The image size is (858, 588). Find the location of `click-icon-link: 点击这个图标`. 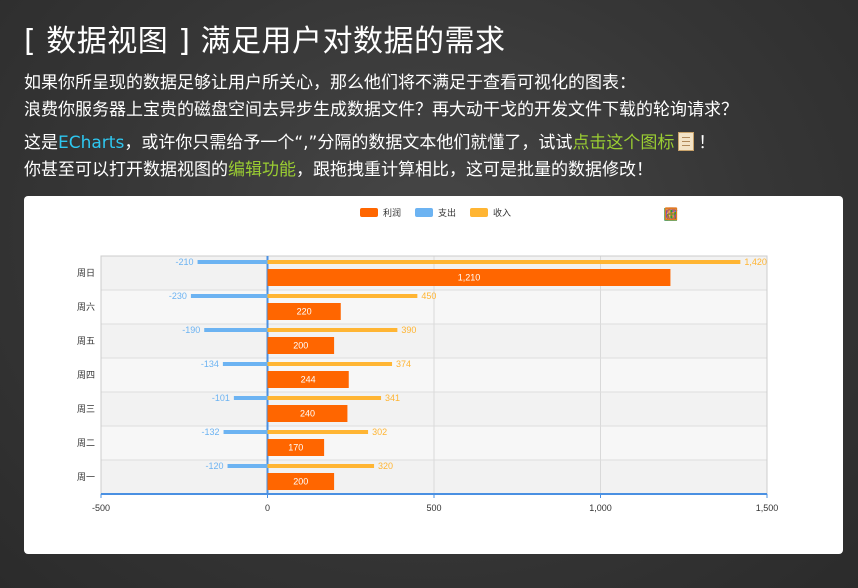

click-icon-link: 点击这个图标 is located at coordinates (623, 143).